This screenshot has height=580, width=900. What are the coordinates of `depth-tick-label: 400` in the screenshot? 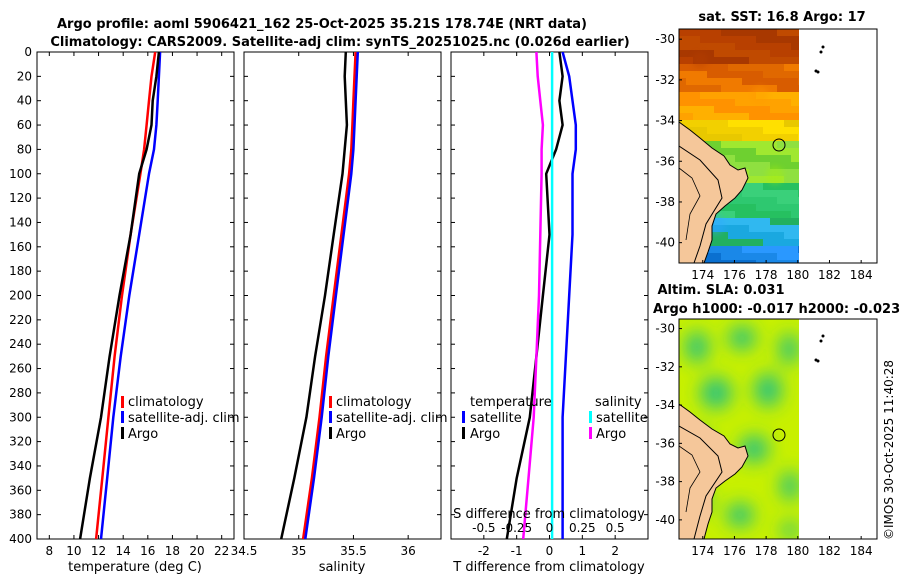 It's located at (20, 539).